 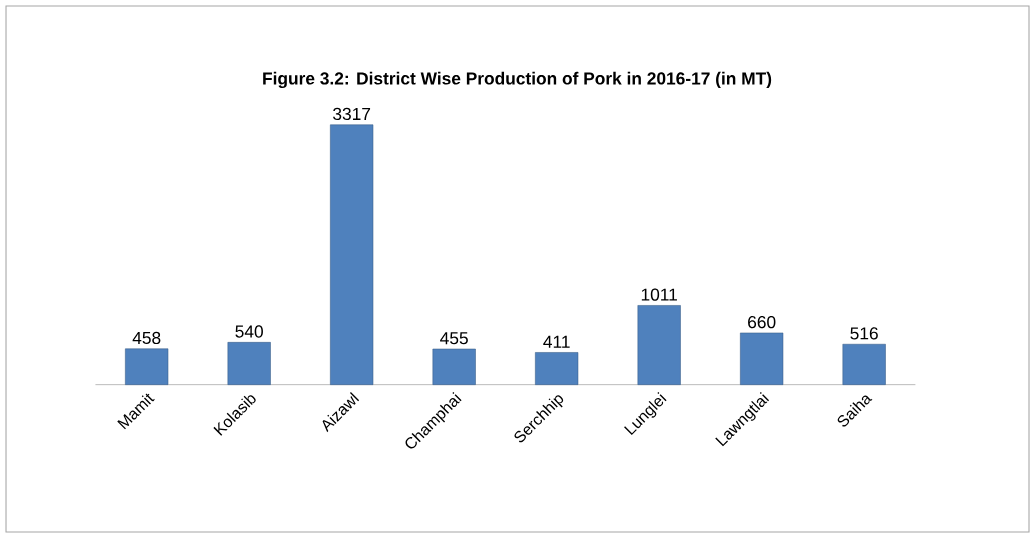 I want to click on data-label: 458, so click(x=146, y=338).